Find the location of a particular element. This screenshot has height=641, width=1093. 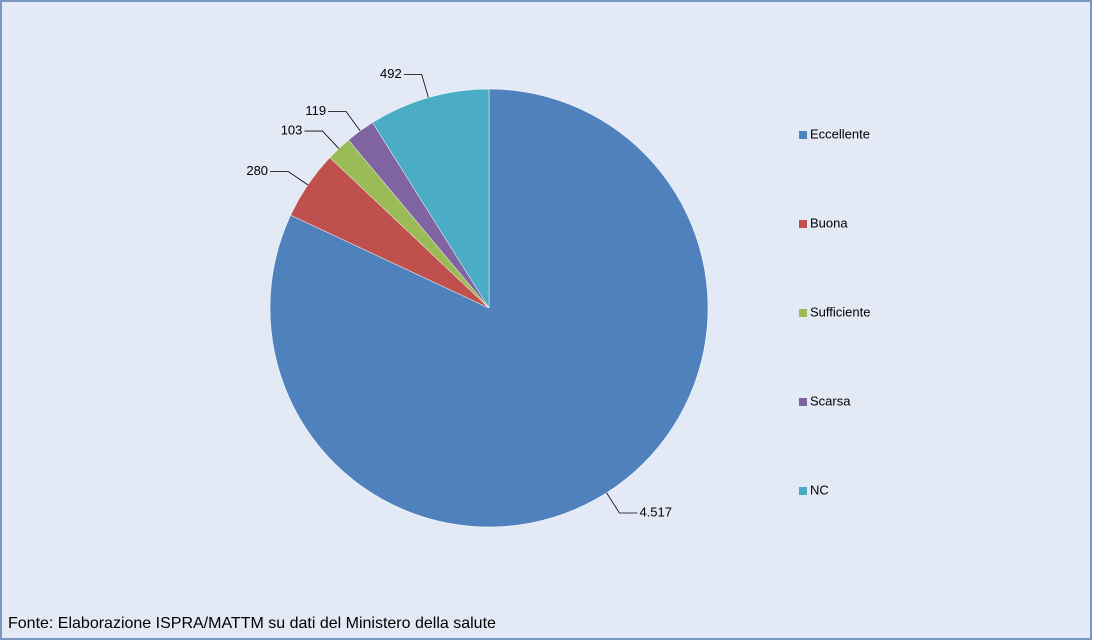

legend-label: Buona is located at coordinates (829, 222).